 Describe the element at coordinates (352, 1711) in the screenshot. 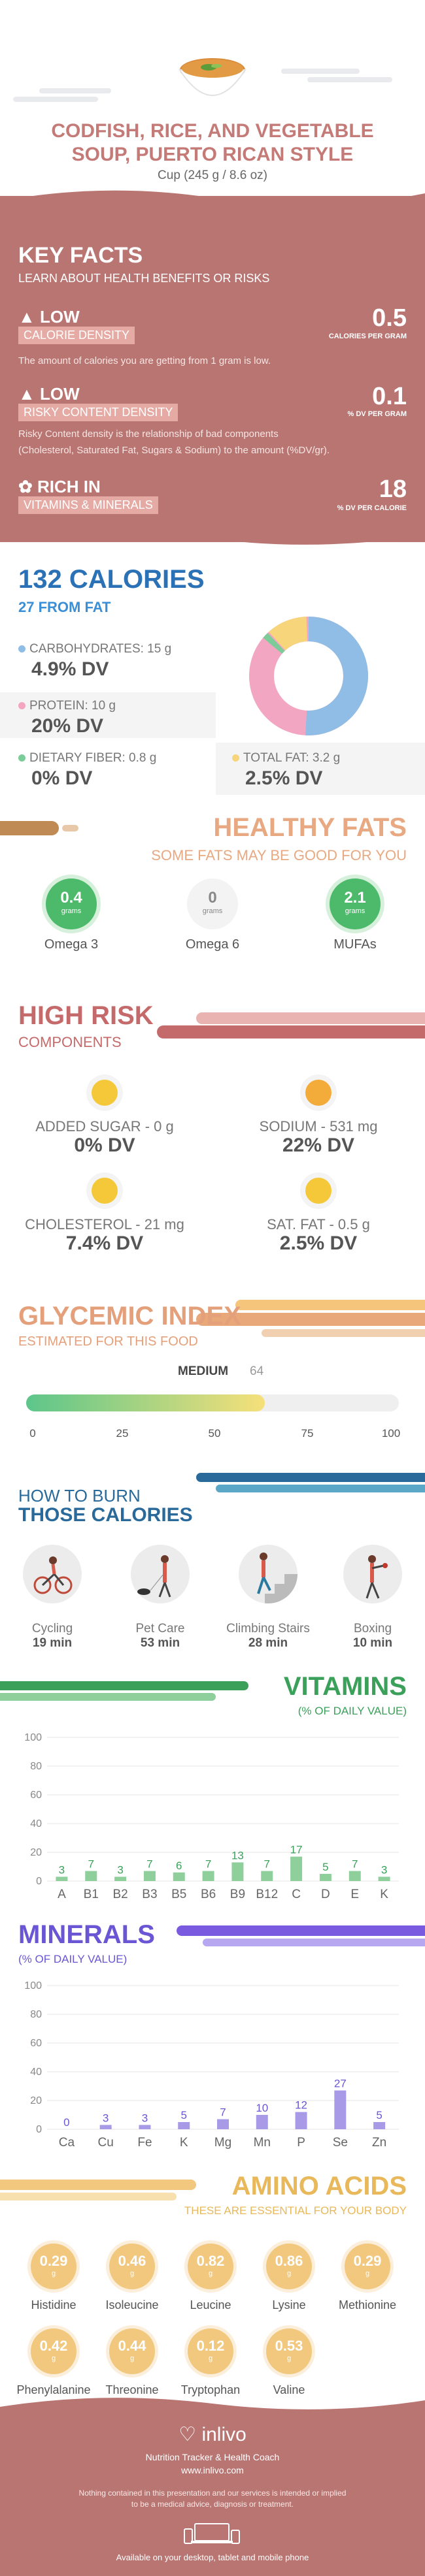

I see `vitamins-subtitle: (% OF DAILY VALUE)` at that location.